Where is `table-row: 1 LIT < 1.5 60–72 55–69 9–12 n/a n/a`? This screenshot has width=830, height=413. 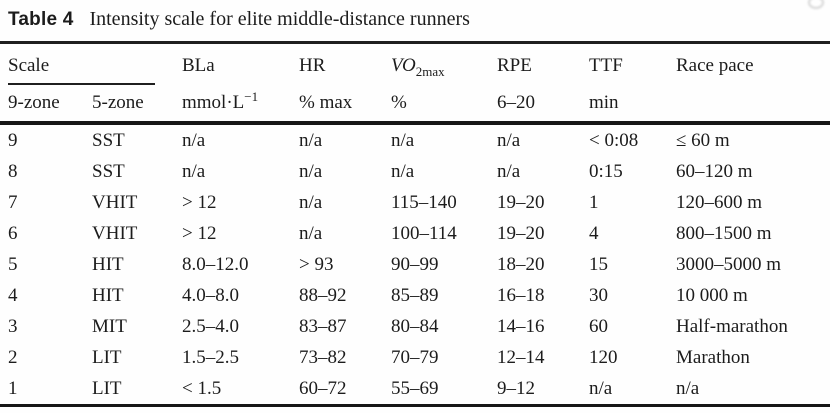 table-row: 1 LIT < 1.5 60–72 55–69 9–12 n/a n/a is located at coordinates (415, 390).